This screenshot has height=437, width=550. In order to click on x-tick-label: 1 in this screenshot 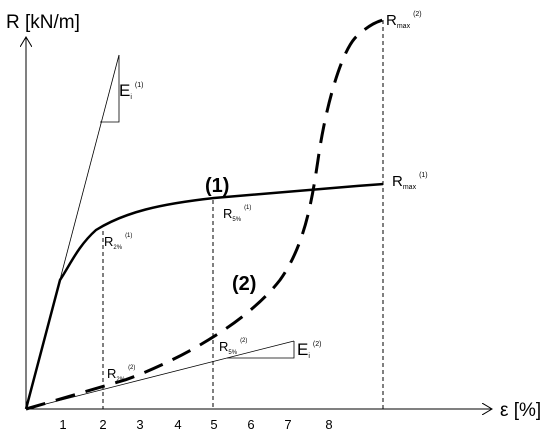, I will do `click(62, 424)`.